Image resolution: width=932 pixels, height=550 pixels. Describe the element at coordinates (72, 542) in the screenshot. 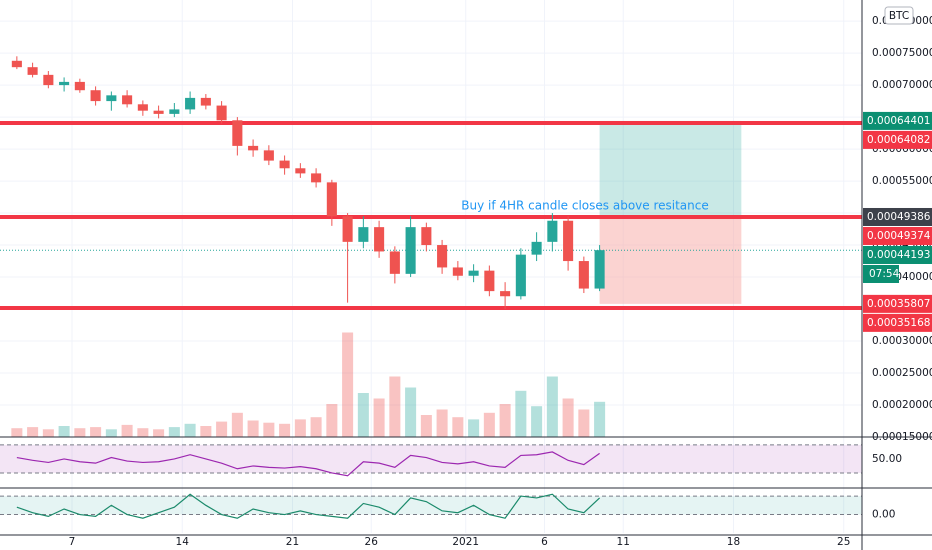

I see `x-tick-label: 7` at that location.